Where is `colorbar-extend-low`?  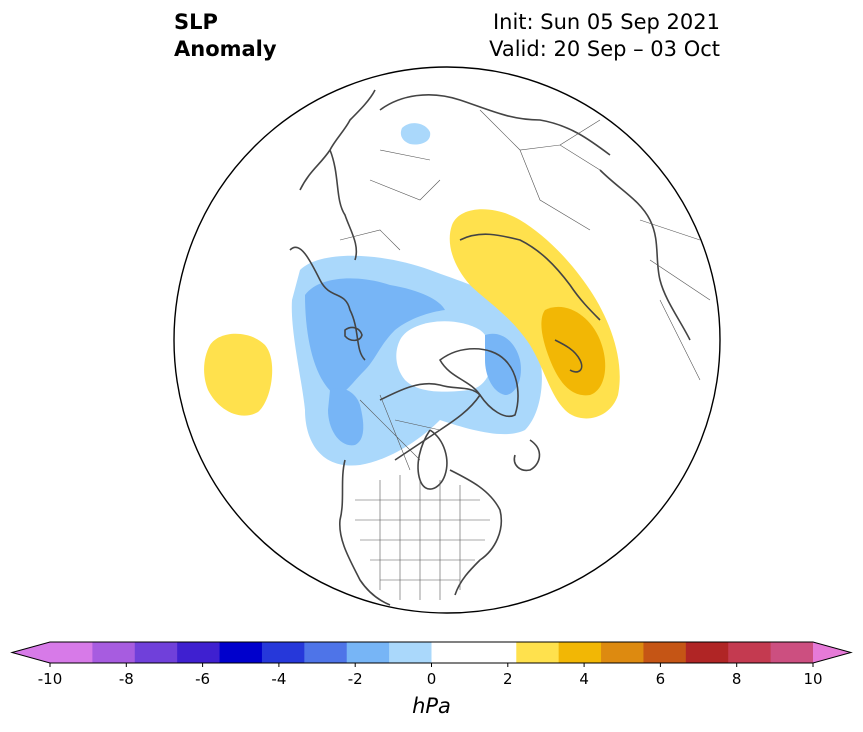
colorbar-extend-low is located at coordinates (31, 652).